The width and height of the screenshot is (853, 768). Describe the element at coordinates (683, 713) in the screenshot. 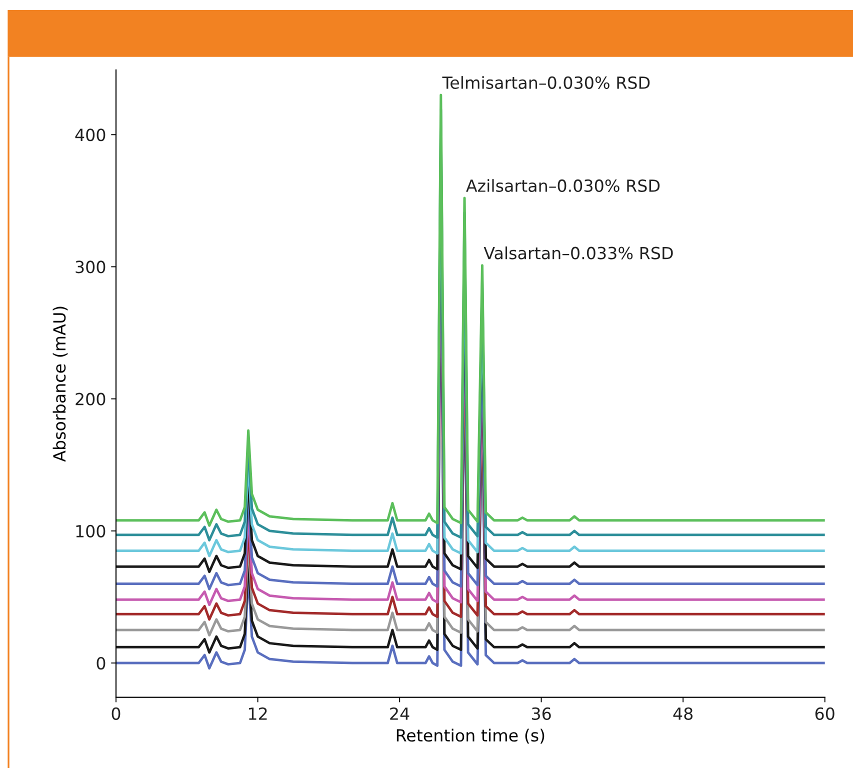

I see `x-tick-label: 48` at that location.